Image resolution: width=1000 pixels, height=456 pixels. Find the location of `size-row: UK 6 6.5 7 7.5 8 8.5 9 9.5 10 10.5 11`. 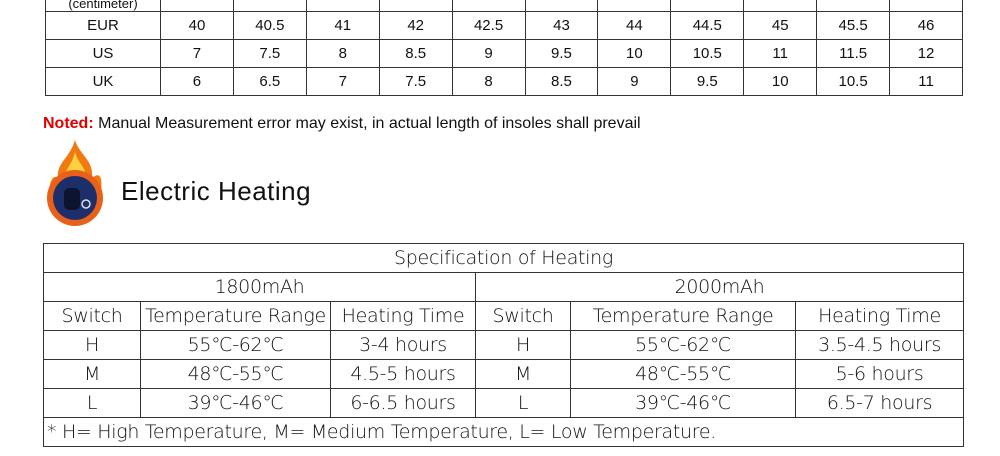

size-row: UK 6 6.5 7 7.5 8 8.5 9 9.5 10 10.5 11 is located at coordinates (504, 81).